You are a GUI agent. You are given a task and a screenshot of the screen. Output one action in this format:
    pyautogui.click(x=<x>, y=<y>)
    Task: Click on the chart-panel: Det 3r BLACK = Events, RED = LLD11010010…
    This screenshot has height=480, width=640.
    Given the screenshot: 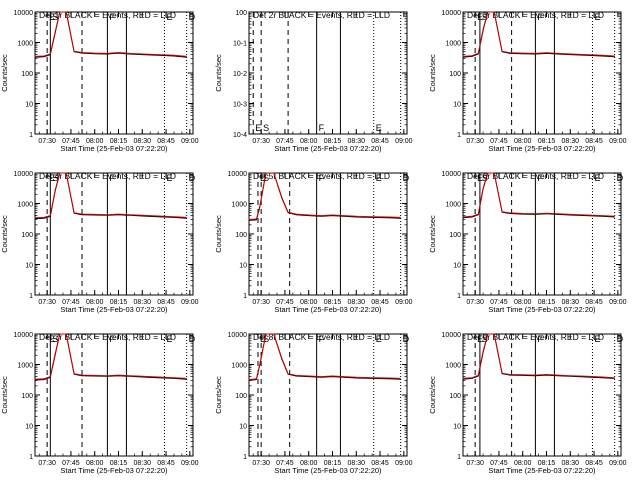 What is the action you would take?
    pyautogui.click(x=527, y=81)
    